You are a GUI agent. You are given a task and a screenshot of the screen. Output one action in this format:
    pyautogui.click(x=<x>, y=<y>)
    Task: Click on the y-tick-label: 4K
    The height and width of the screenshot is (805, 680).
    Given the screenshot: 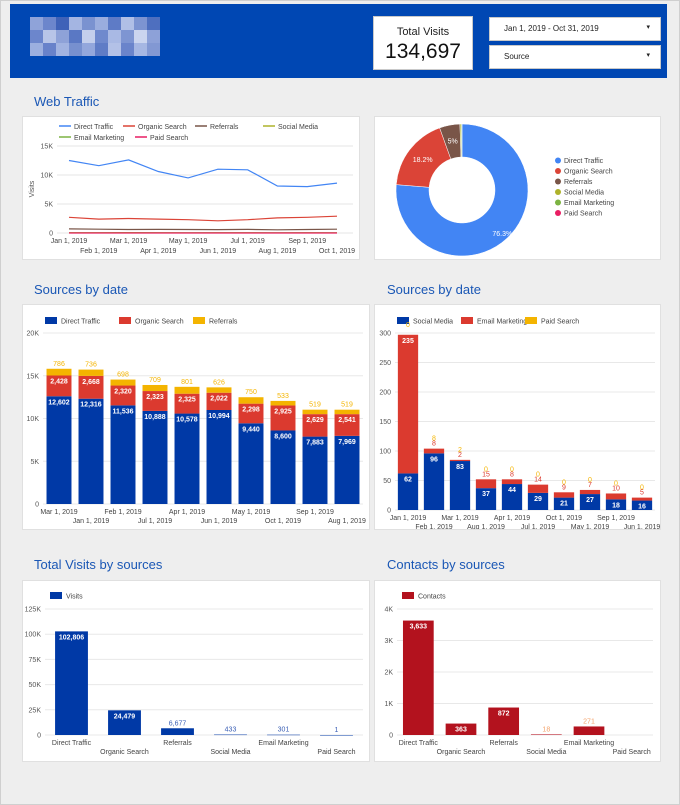 What is the action you would take?
    pyautogui.click(x=388, y=610)
    